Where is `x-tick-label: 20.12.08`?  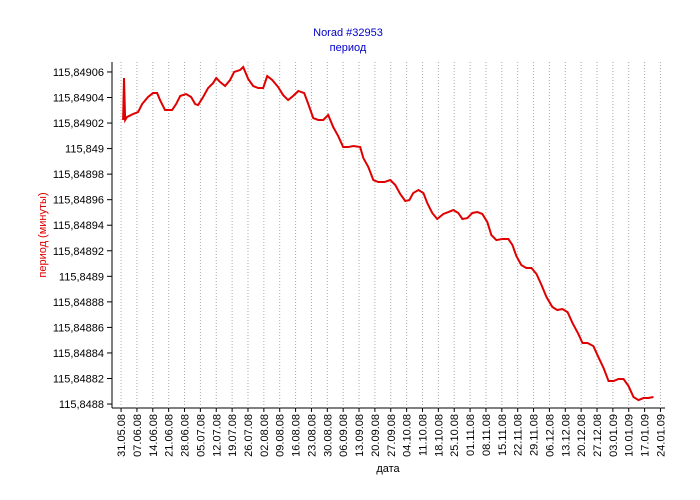
x-tick-label: 20.12.08 is located at coordinates (582, 435).